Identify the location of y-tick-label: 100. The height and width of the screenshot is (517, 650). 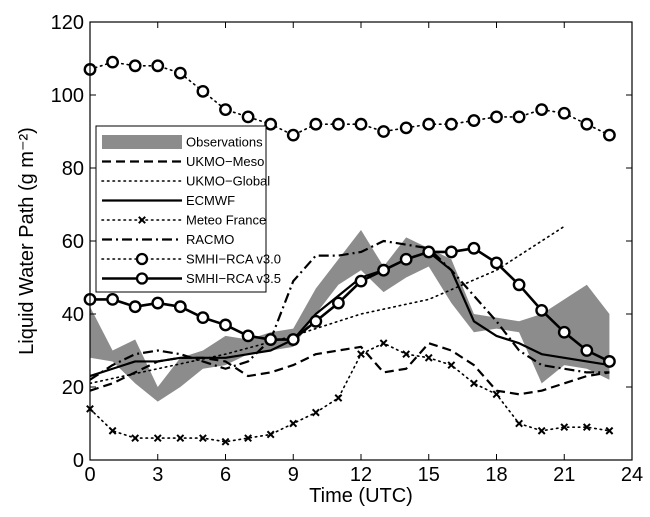
(67, 96).